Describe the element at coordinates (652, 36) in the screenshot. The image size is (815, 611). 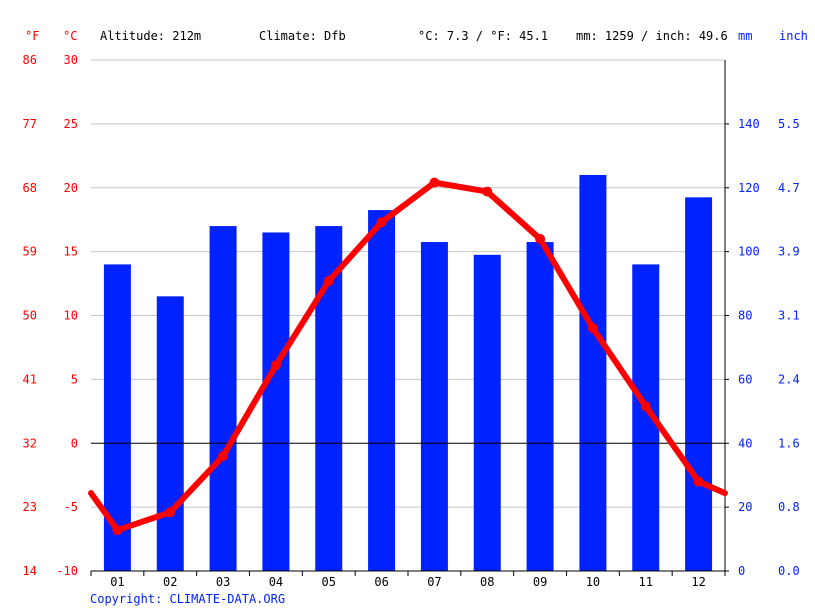
I see `precip-total-label: mm: 1259 / inch: 49.6` at that location.